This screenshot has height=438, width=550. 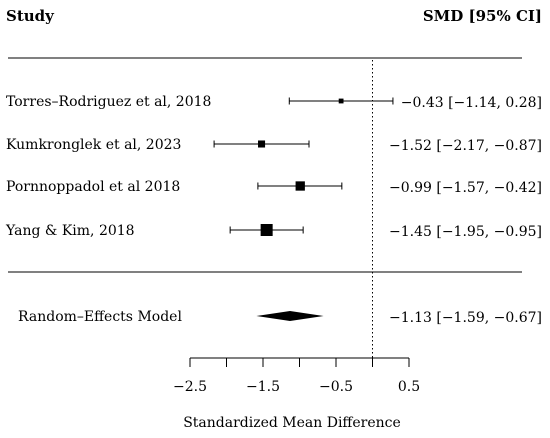 What do you see at coordinates (409, 387) in the screenshot?
I see `x-tick-label: 0.5` at bounding box center [409, 387].